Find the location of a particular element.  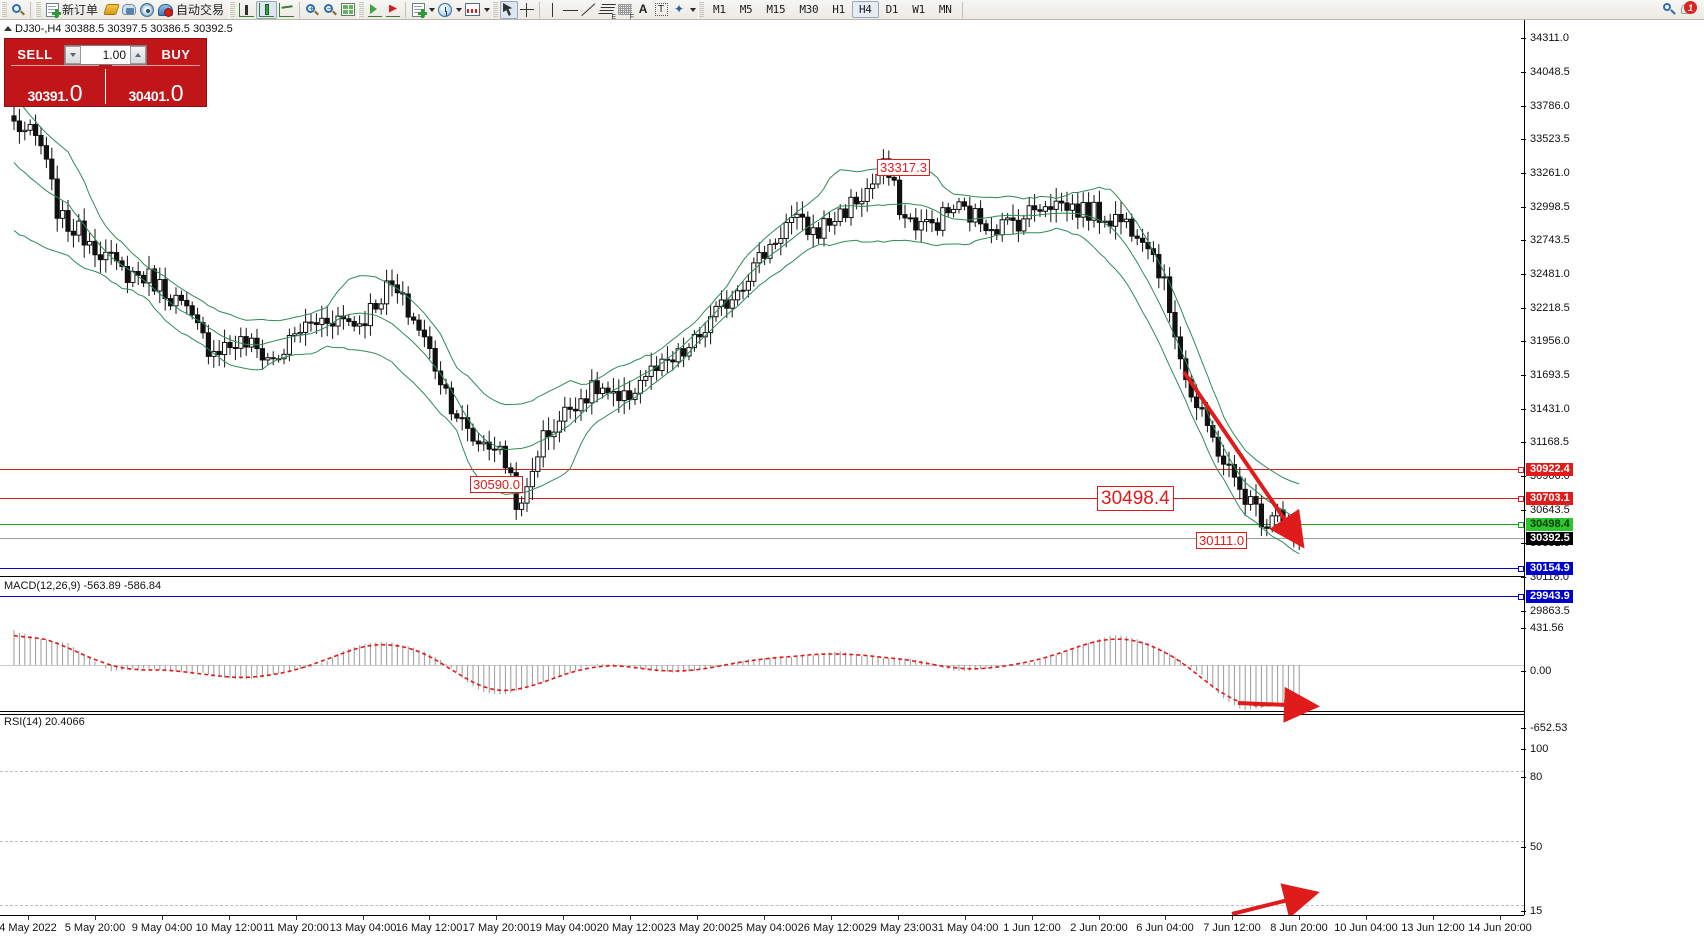

buy-price: 30401 . 0 is located at coordinates (156, 85).